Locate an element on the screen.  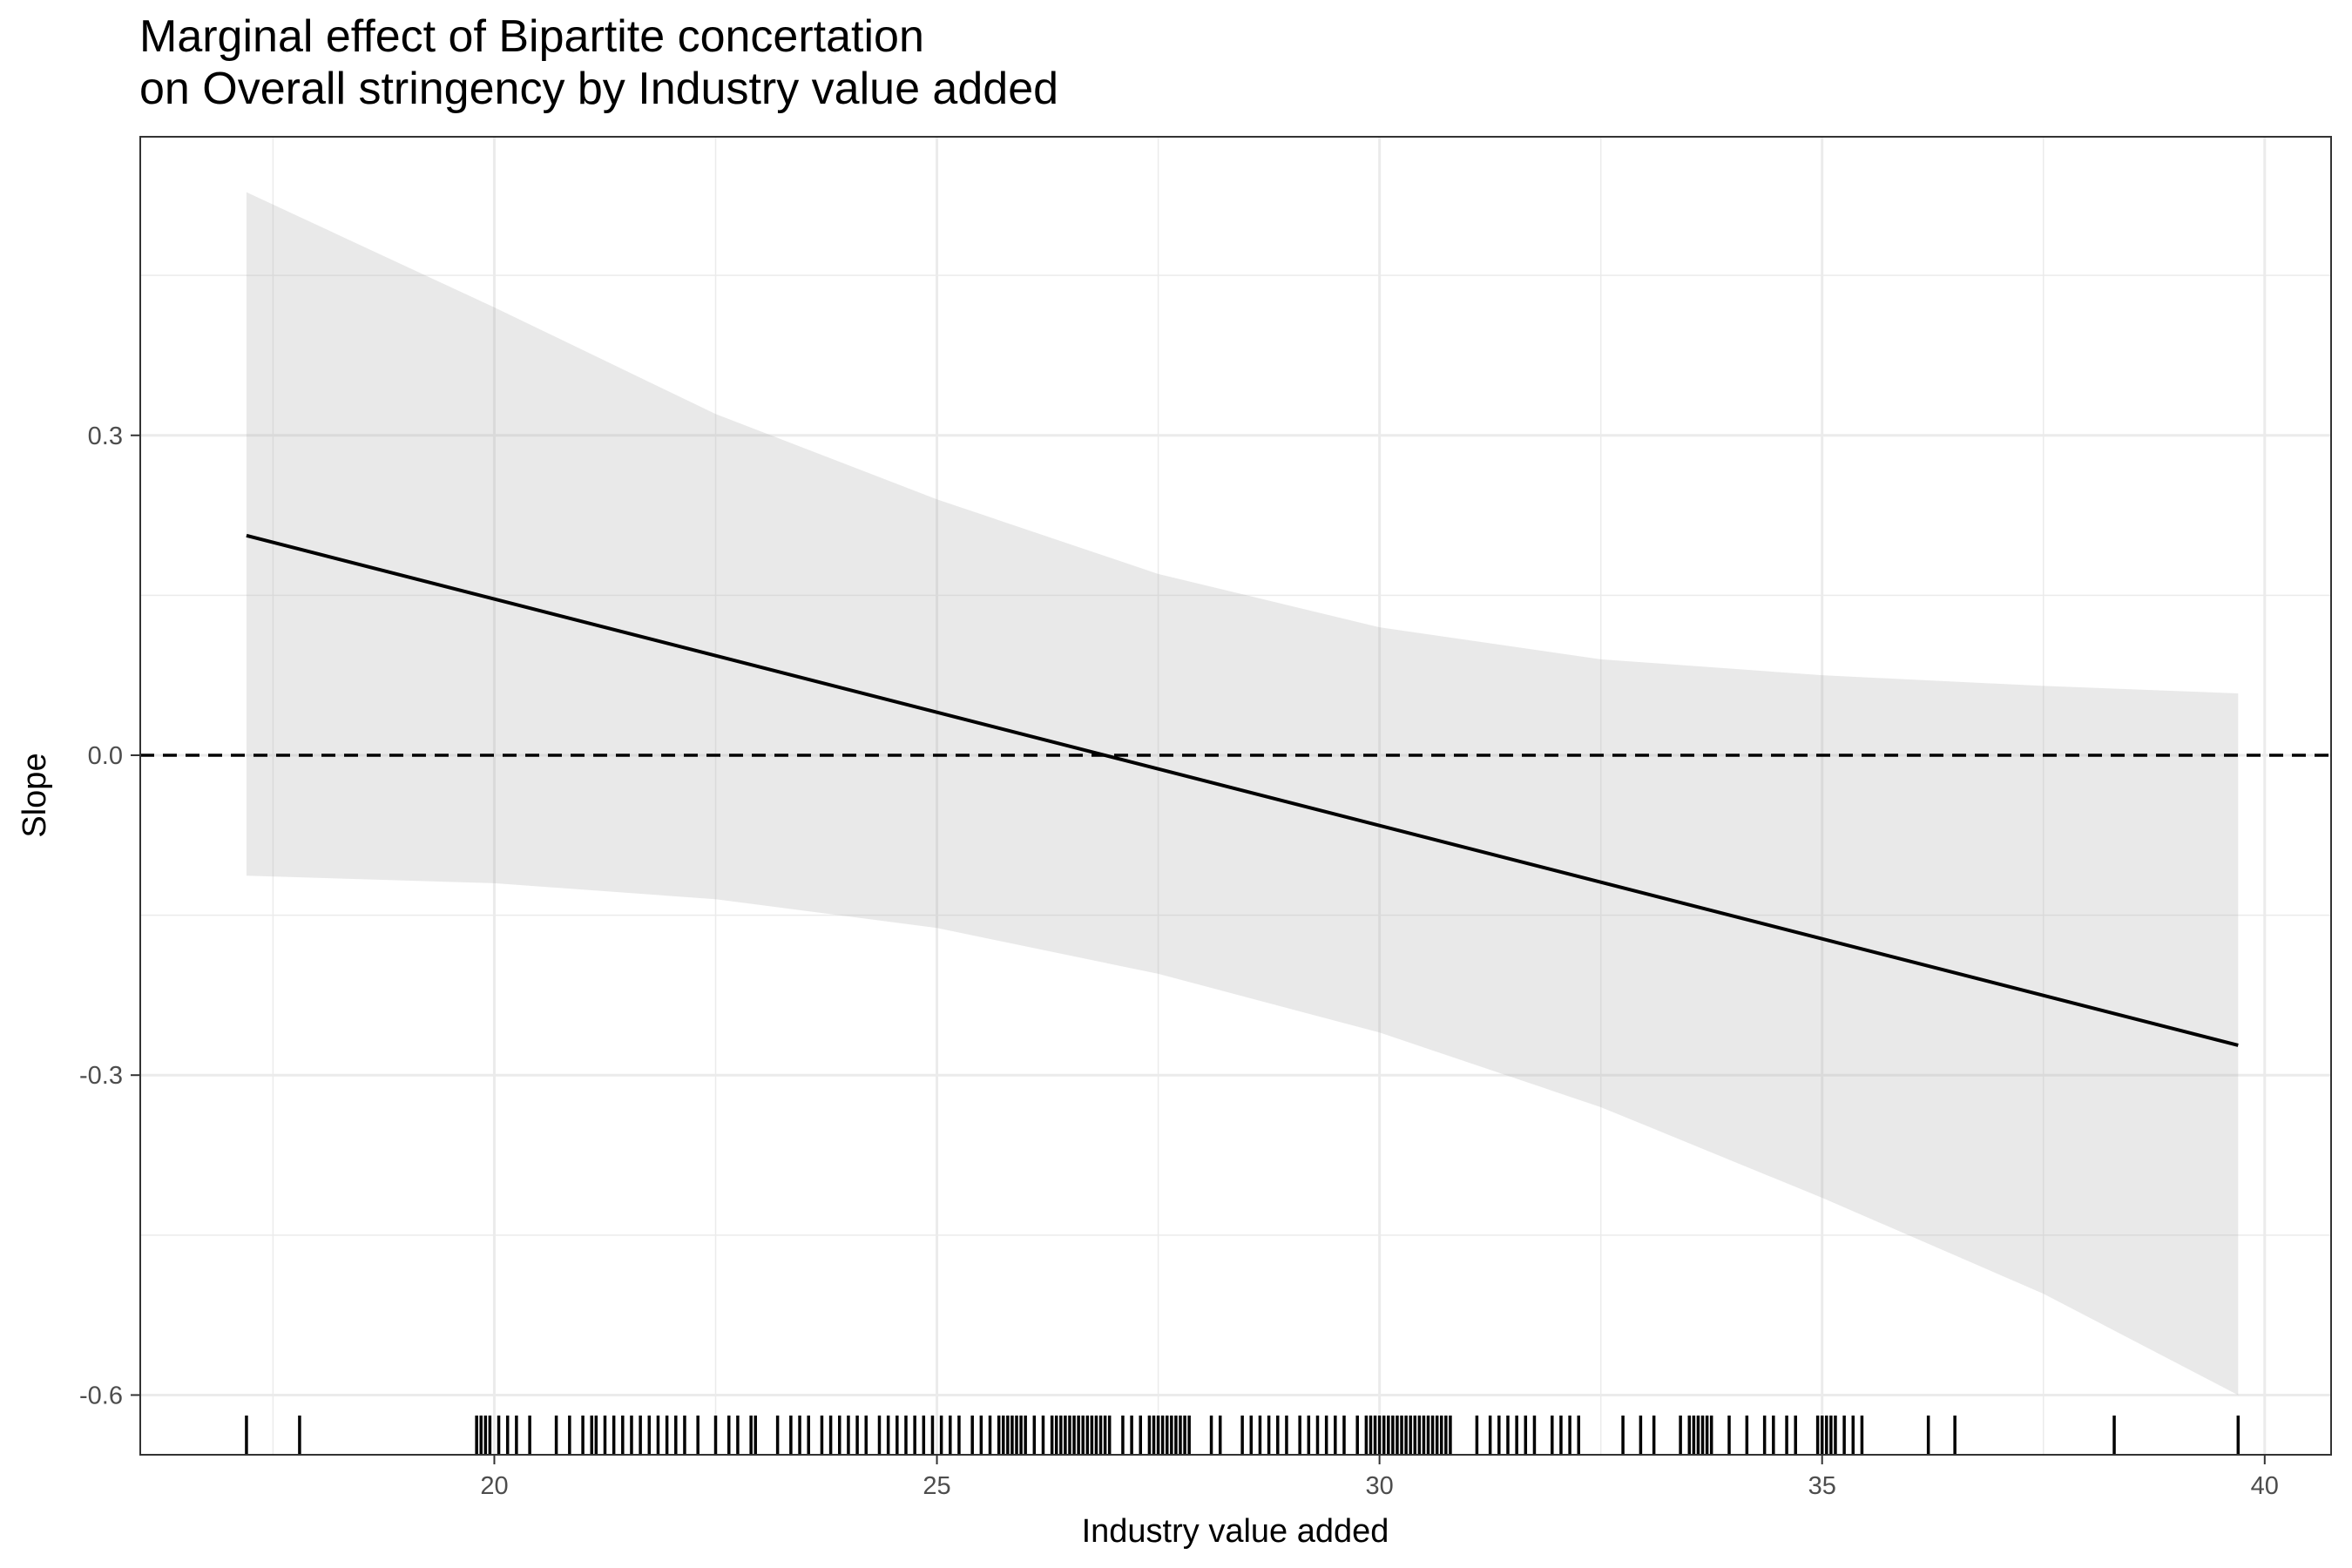
x-tick-label: 40 is located at coordinates (2265, 1486).